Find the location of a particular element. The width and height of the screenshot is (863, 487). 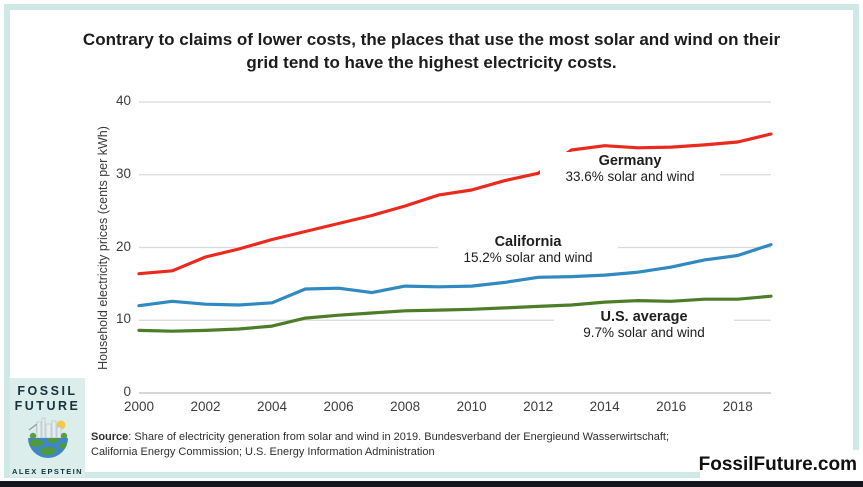

x-tick-label: 2014 is located at coordinates (604, 406).